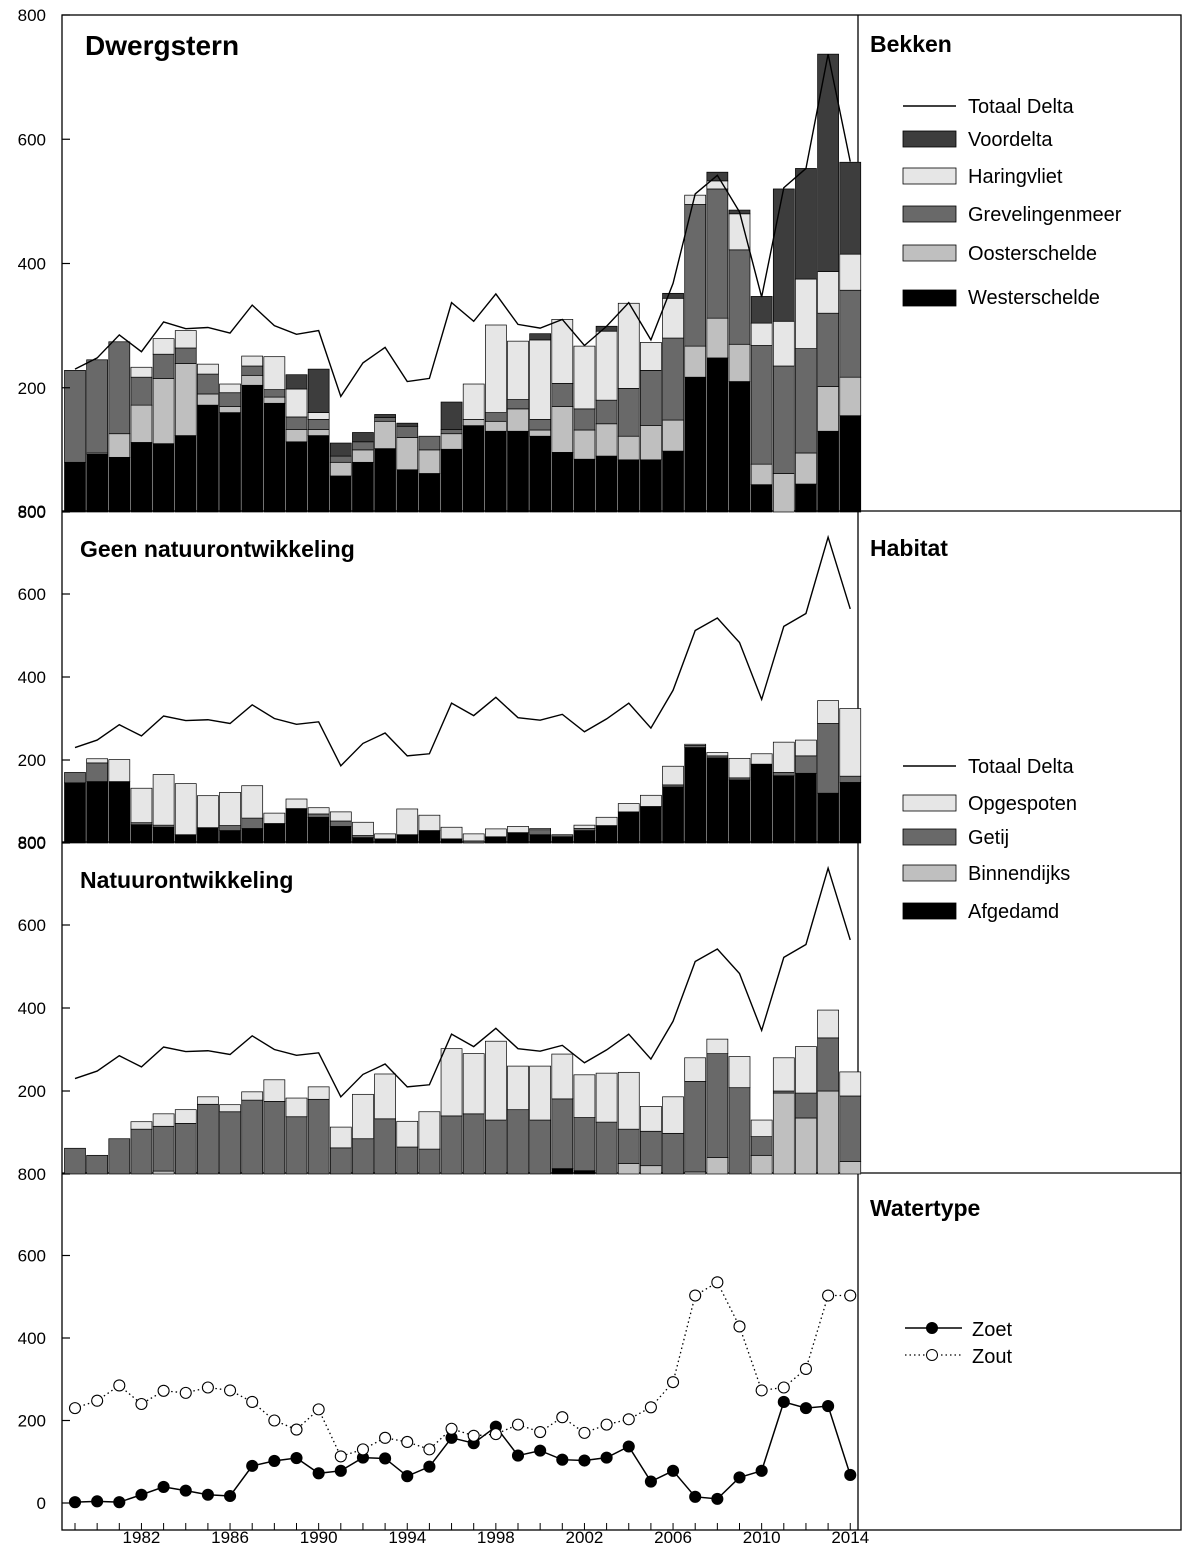  Describe the element at coordinates (462, 981) in the screenshot. I see `totaal-delta-line` at that location.